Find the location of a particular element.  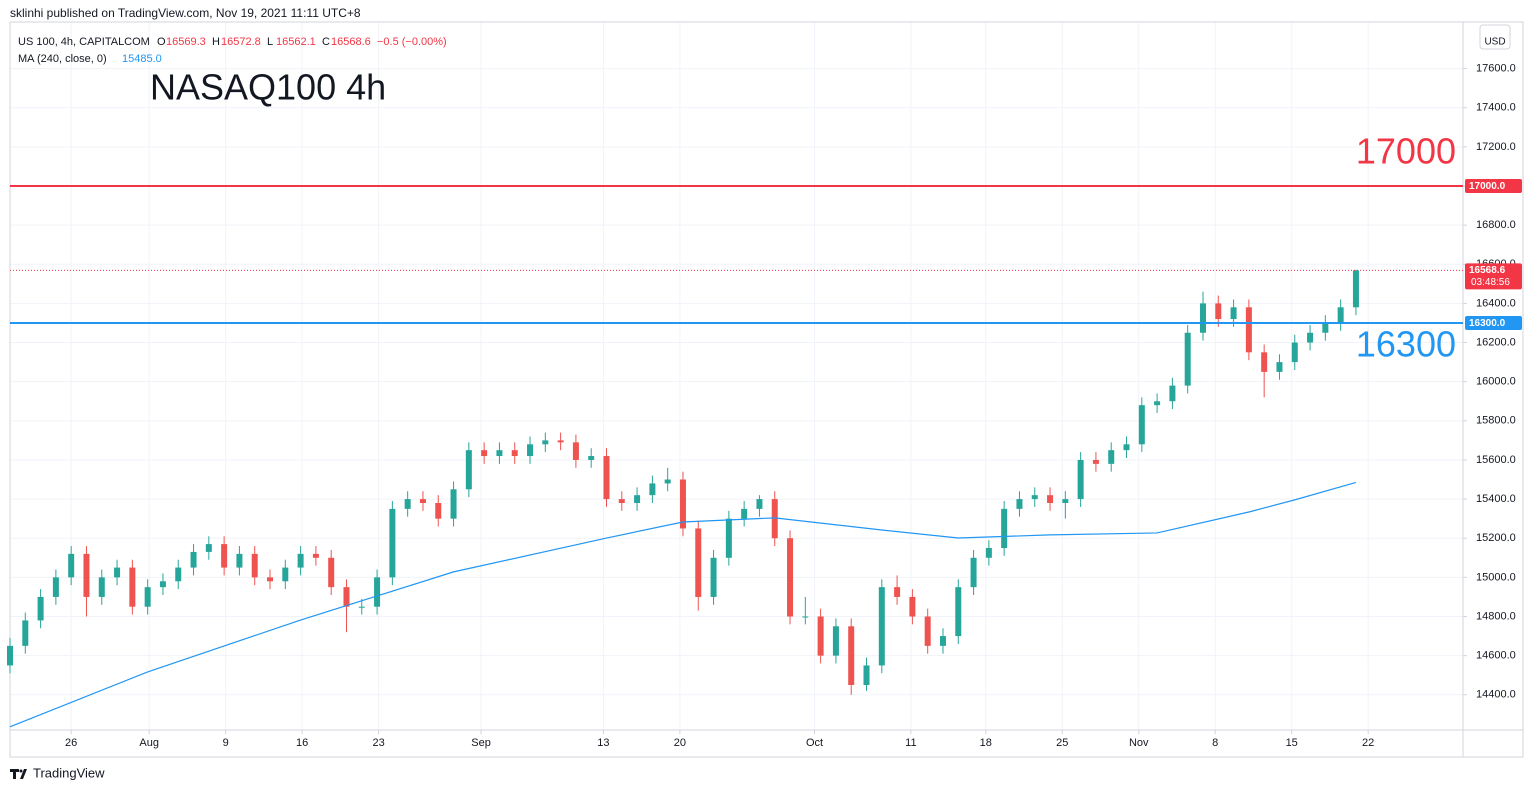

x-tick-label: 20 is located at coordinates (680, 743).